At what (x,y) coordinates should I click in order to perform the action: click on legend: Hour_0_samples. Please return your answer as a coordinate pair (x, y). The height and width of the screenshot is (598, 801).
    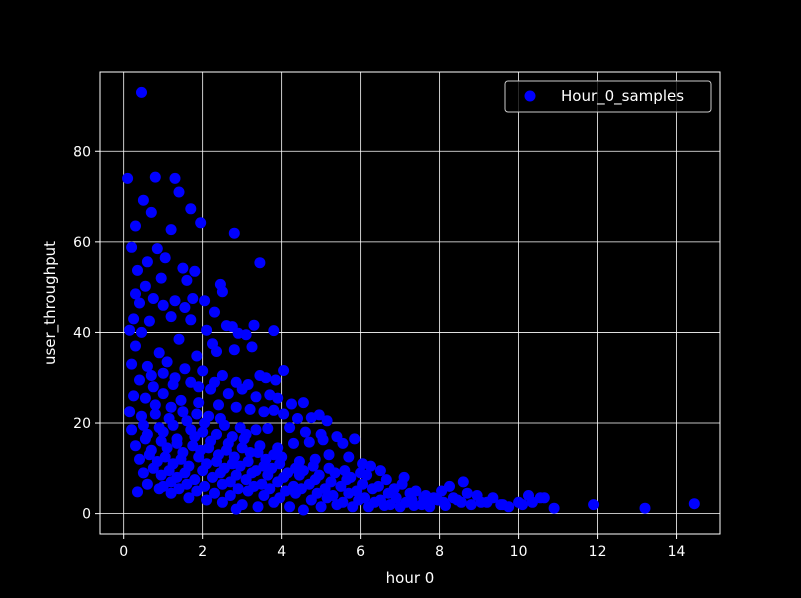
    Looking at the image, I should click on (608, 96).